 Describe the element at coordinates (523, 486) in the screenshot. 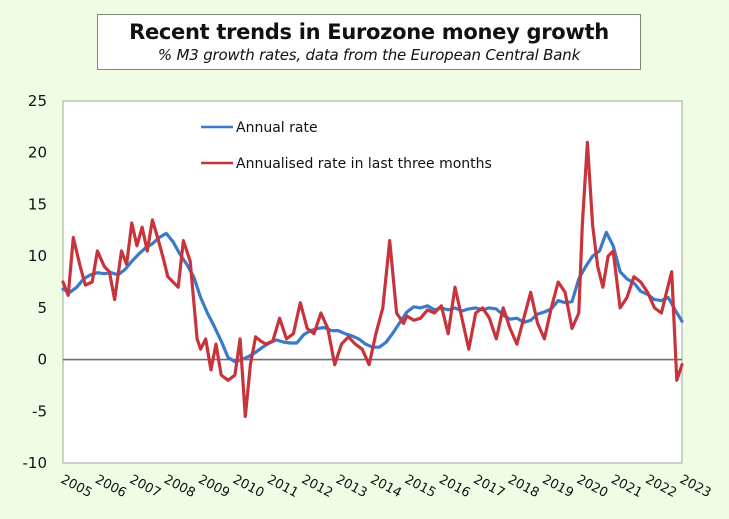

I see `x-tick-label: 2018` at that location.